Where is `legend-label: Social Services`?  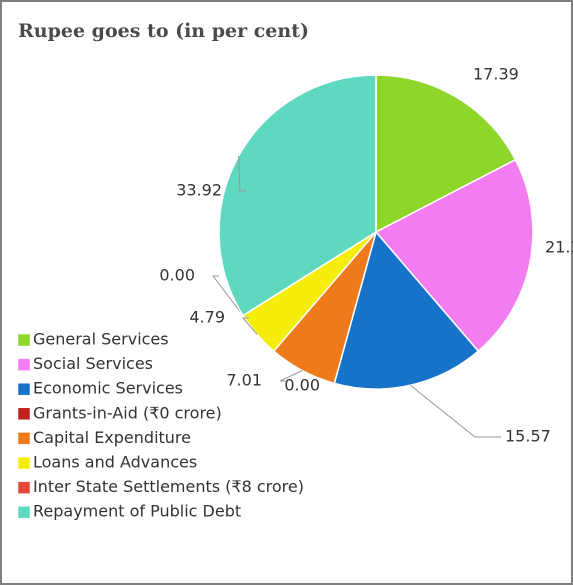 legend-label: Social Services is located at coordinates (93, 363).